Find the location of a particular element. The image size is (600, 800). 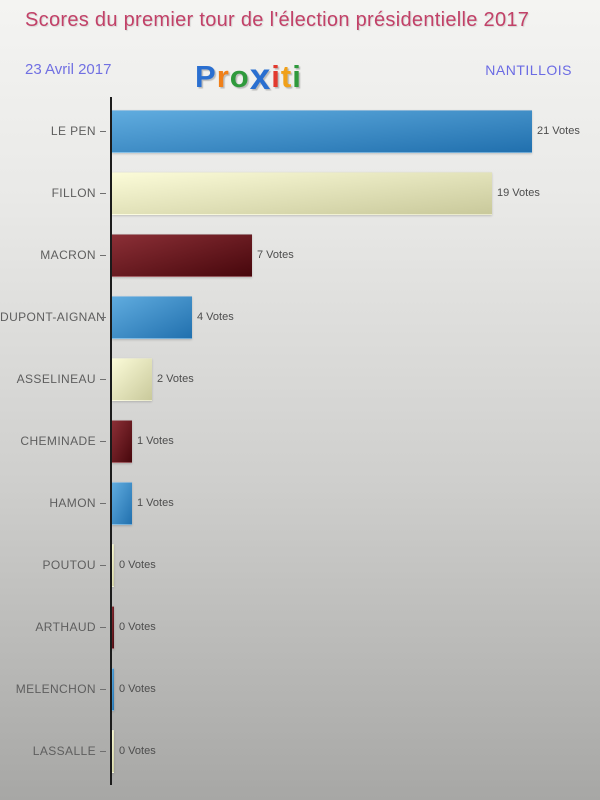

chart-row: ASSELINEAU 2 Votes is located at coordinates (300, 379).